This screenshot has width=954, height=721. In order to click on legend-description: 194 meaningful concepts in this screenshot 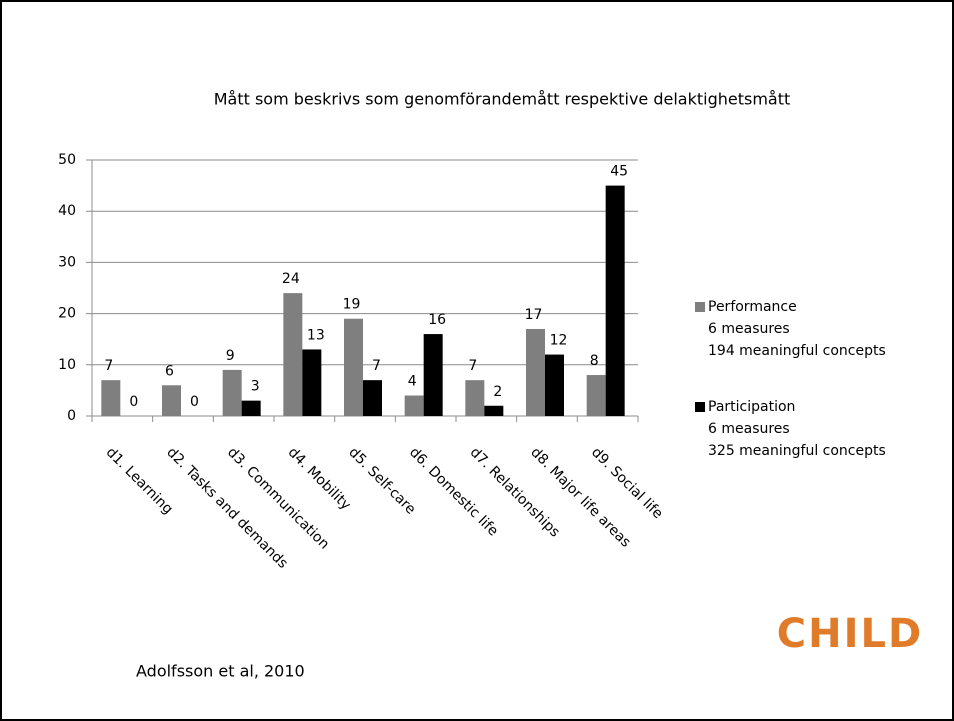, I will do `click(797, 351)`.